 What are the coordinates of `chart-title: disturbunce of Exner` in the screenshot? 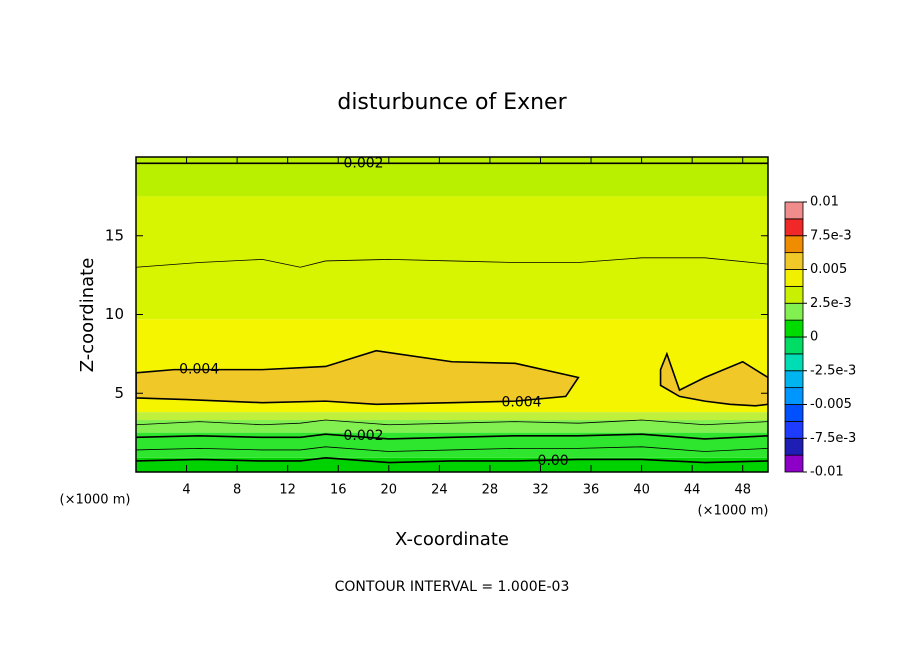 It's located at (452, 102).